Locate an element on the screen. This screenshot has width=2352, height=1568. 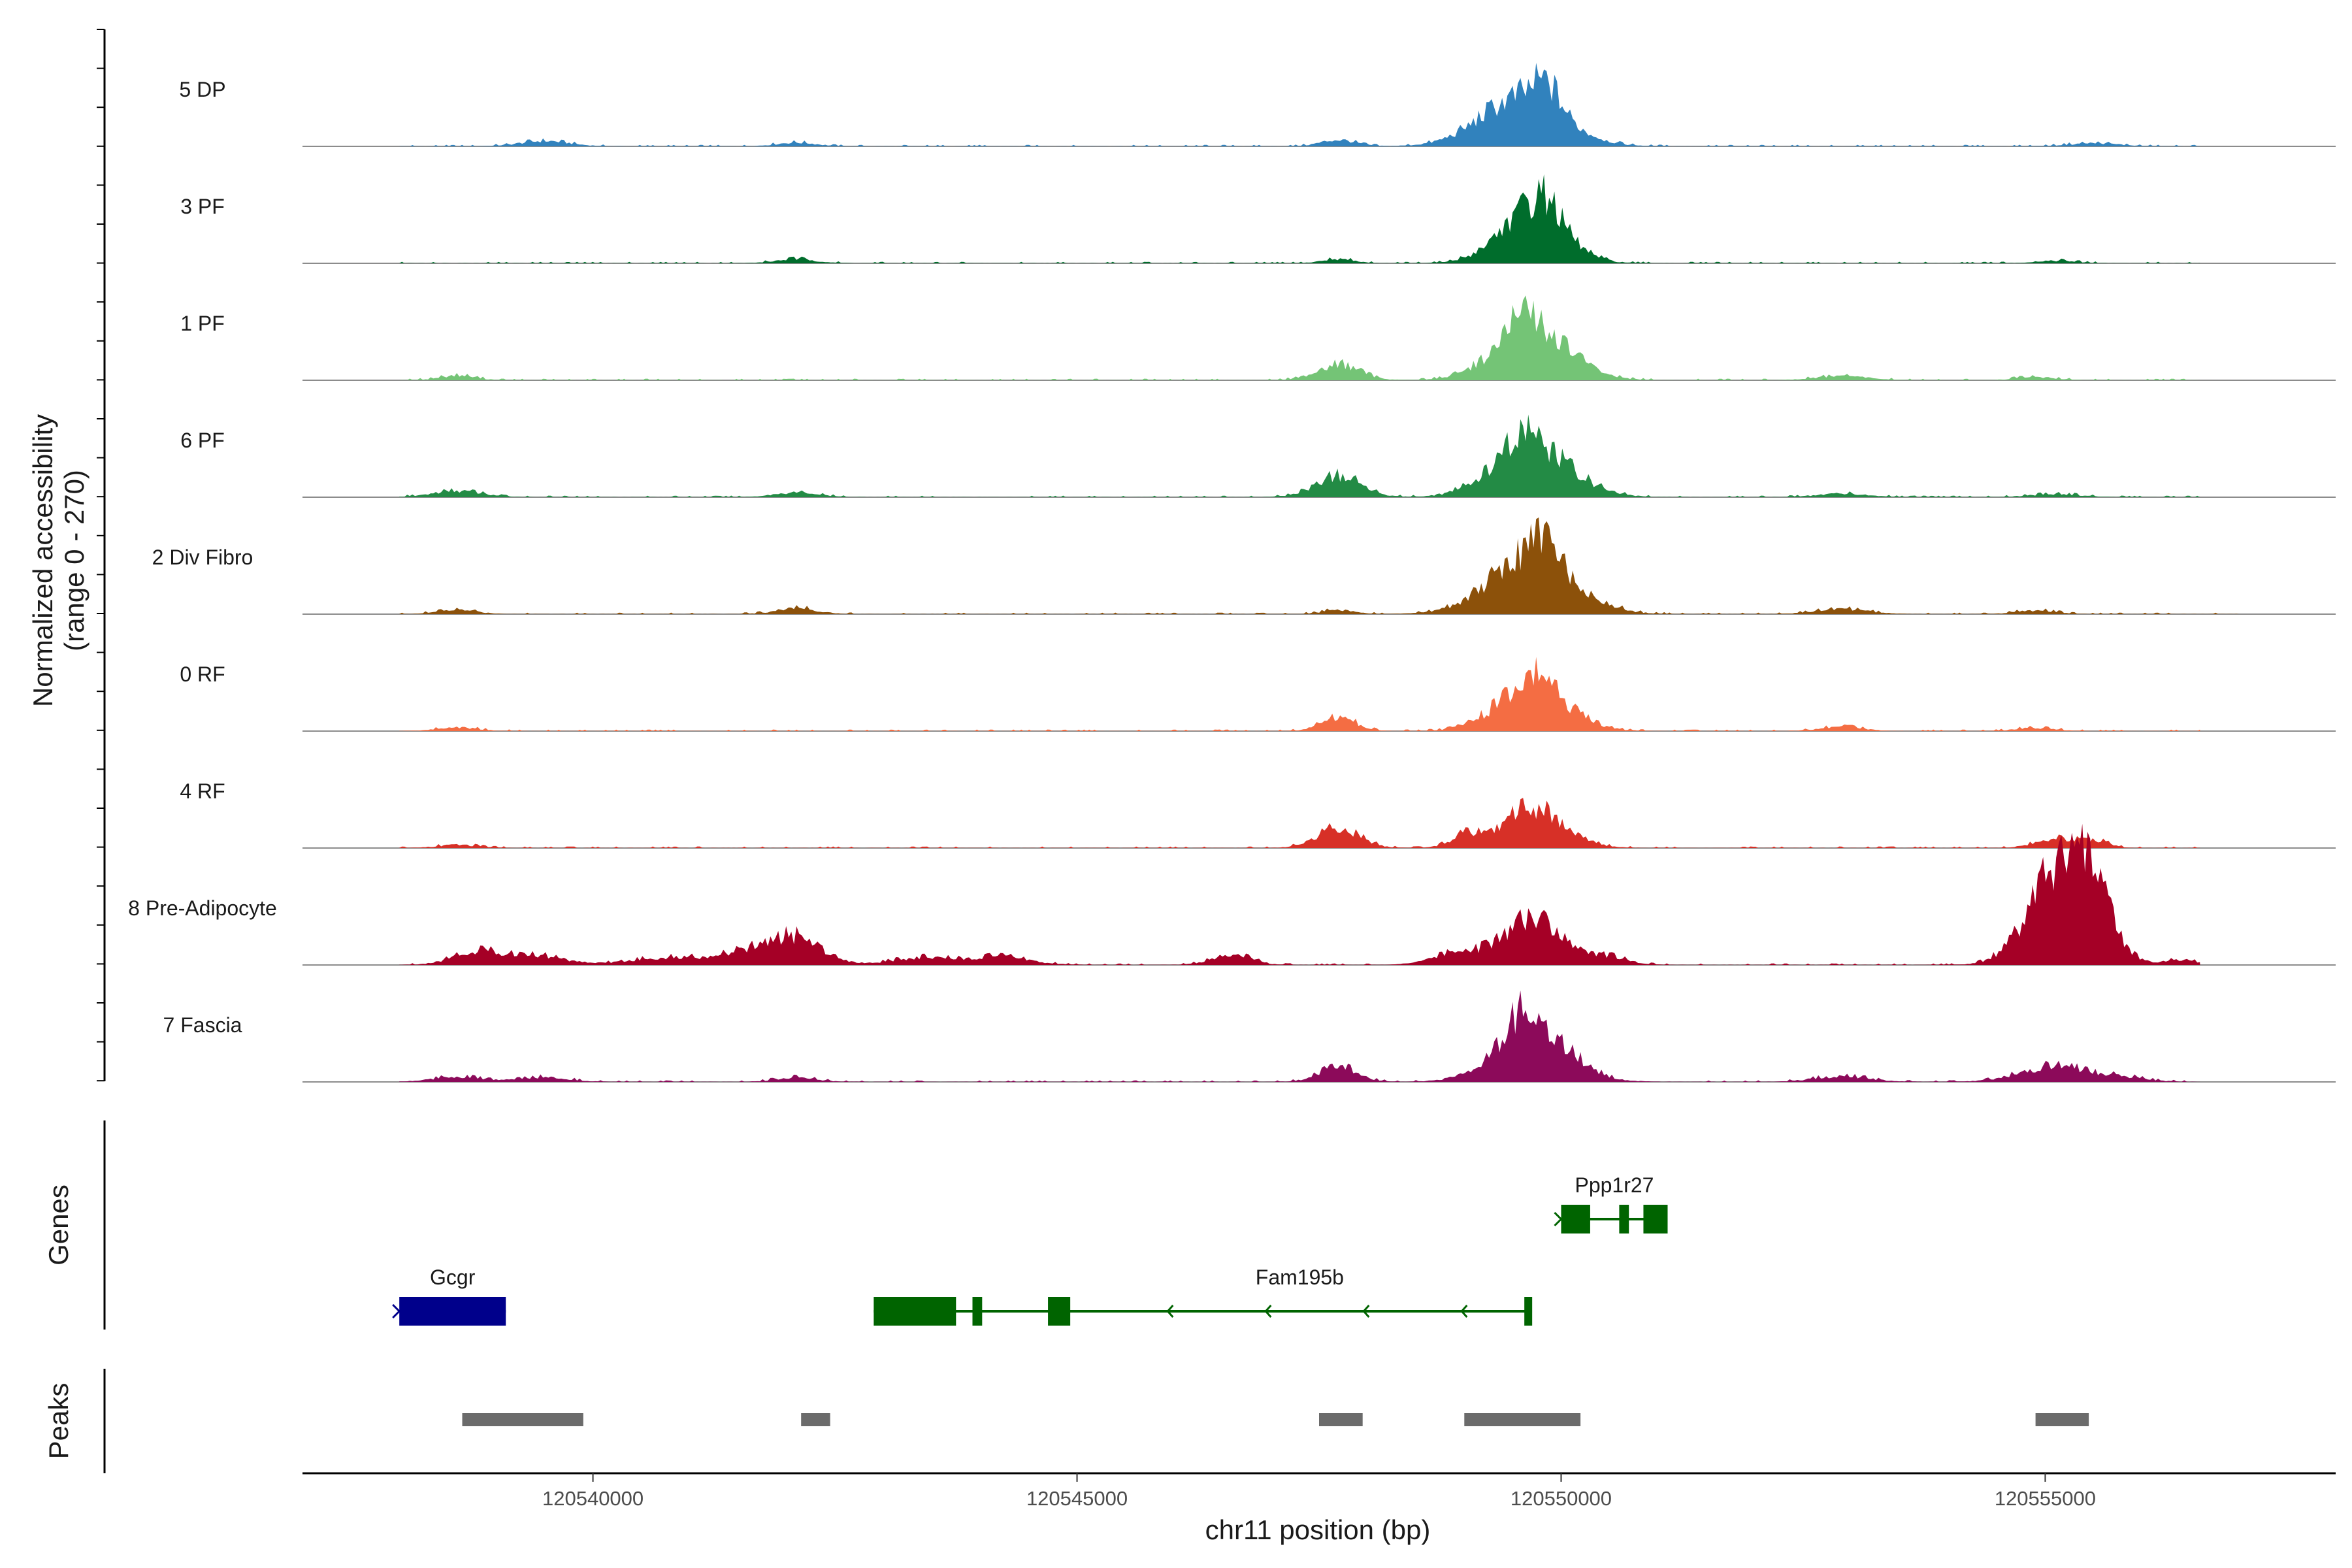
x-tick-label: 120550000 is located at coordinates (1561, 1498).